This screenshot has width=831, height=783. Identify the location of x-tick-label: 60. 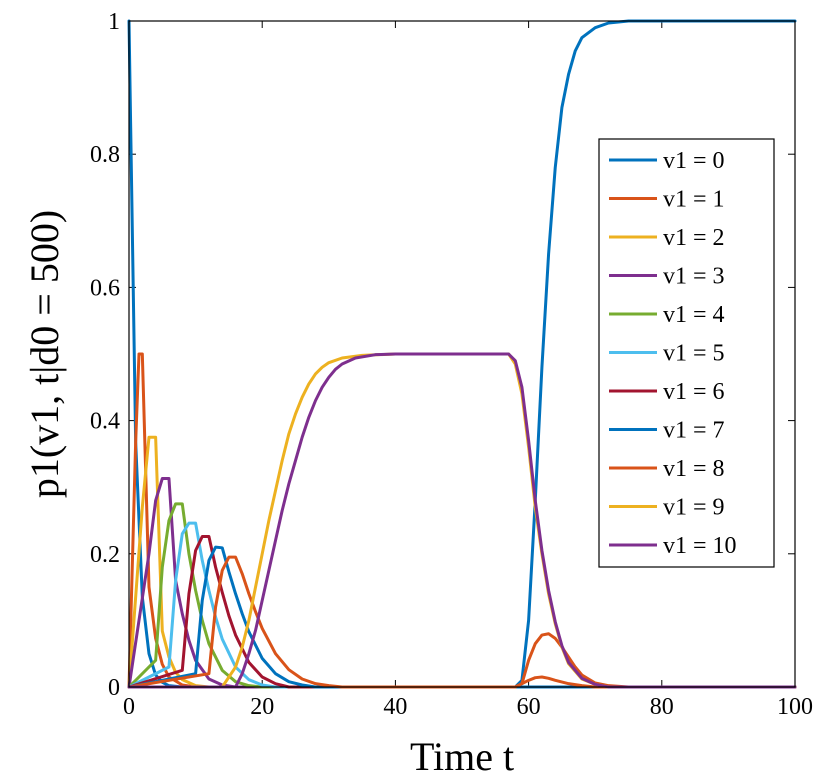
(529, 707).